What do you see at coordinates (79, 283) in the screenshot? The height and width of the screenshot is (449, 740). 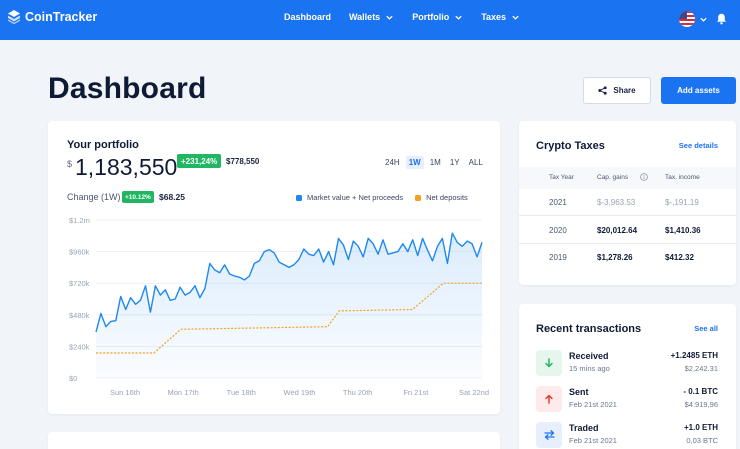 I see `y-tick-label: $720k` at bounding box center [79, 283].